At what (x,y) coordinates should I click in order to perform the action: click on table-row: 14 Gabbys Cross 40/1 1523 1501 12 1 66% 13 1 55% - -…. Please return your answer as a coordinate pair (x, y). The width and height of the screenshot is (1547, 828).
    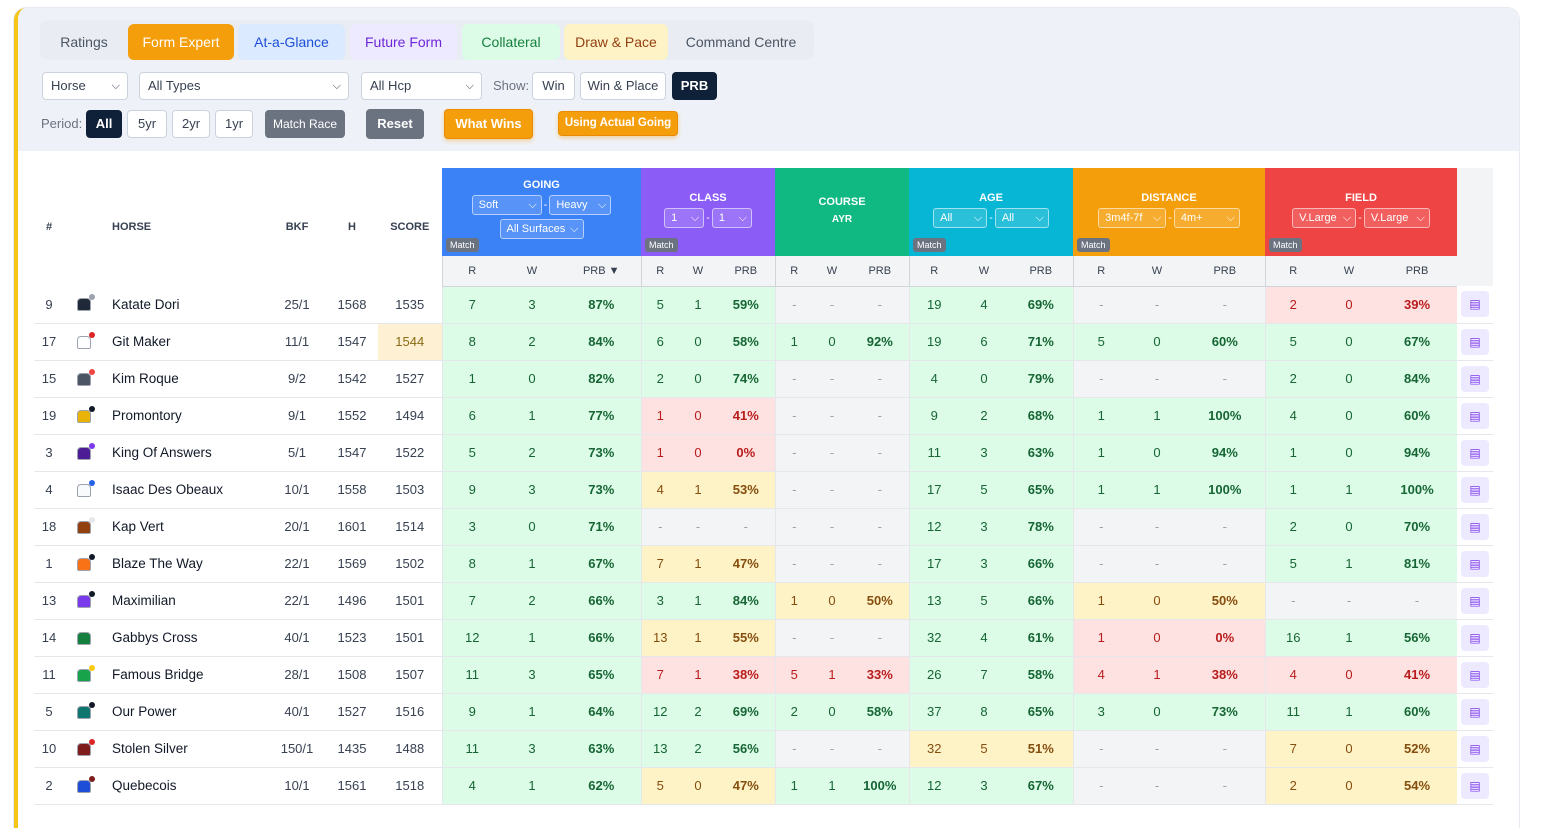
    Looking at the image, I should click on (763, 638).